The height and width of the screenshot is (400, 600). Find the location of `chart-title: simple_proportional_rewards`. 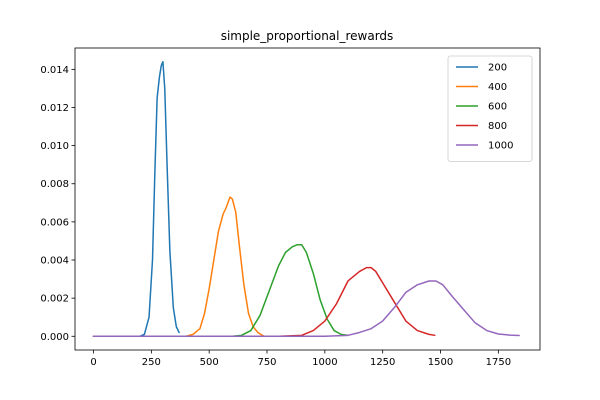

chart-title: simple_proportional_rewards is located at coordinates (307, 36).